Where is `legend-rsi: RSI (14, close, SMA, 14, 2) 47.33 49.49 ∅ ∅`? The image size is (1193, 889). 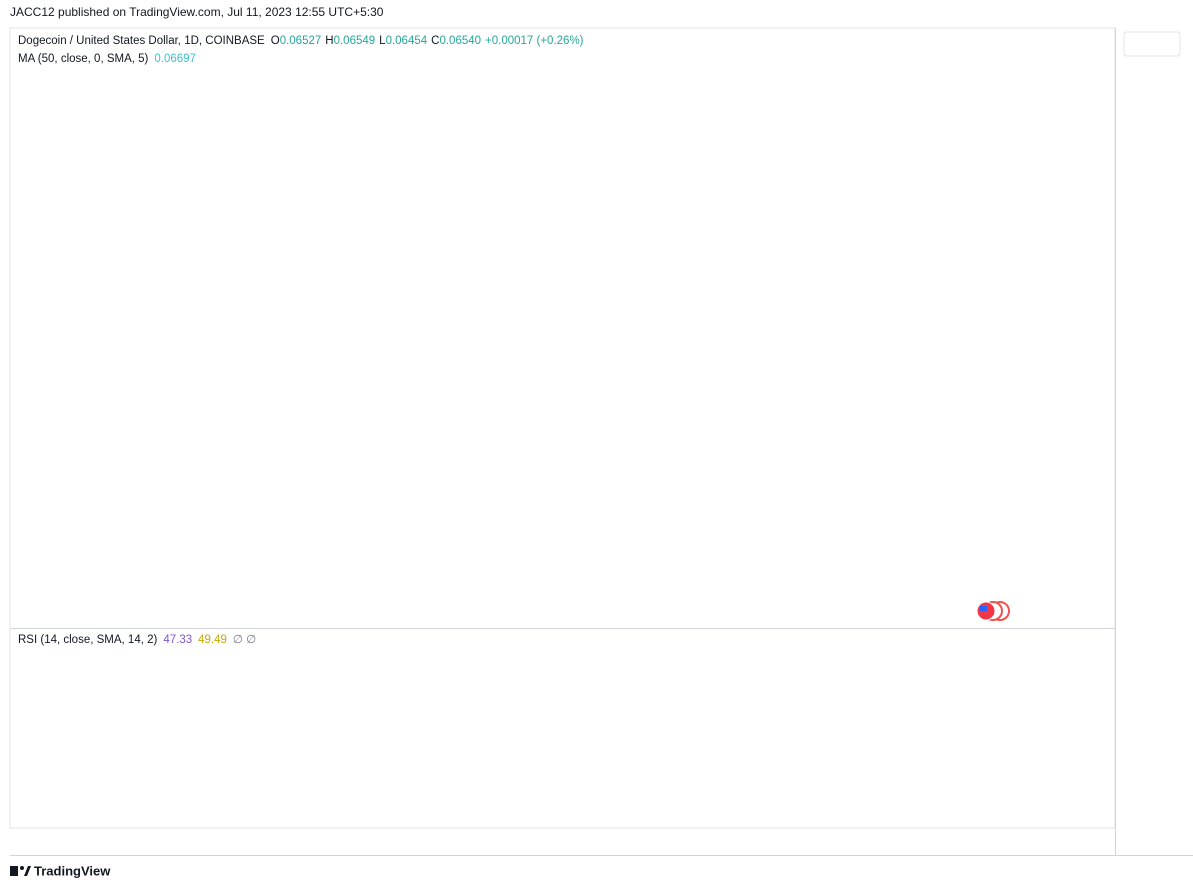 legend-rsi: RSI (14, close, SMA, 14, 2) 47.33 49.49 ∅ ∅ is located at coordinates (137, 640).